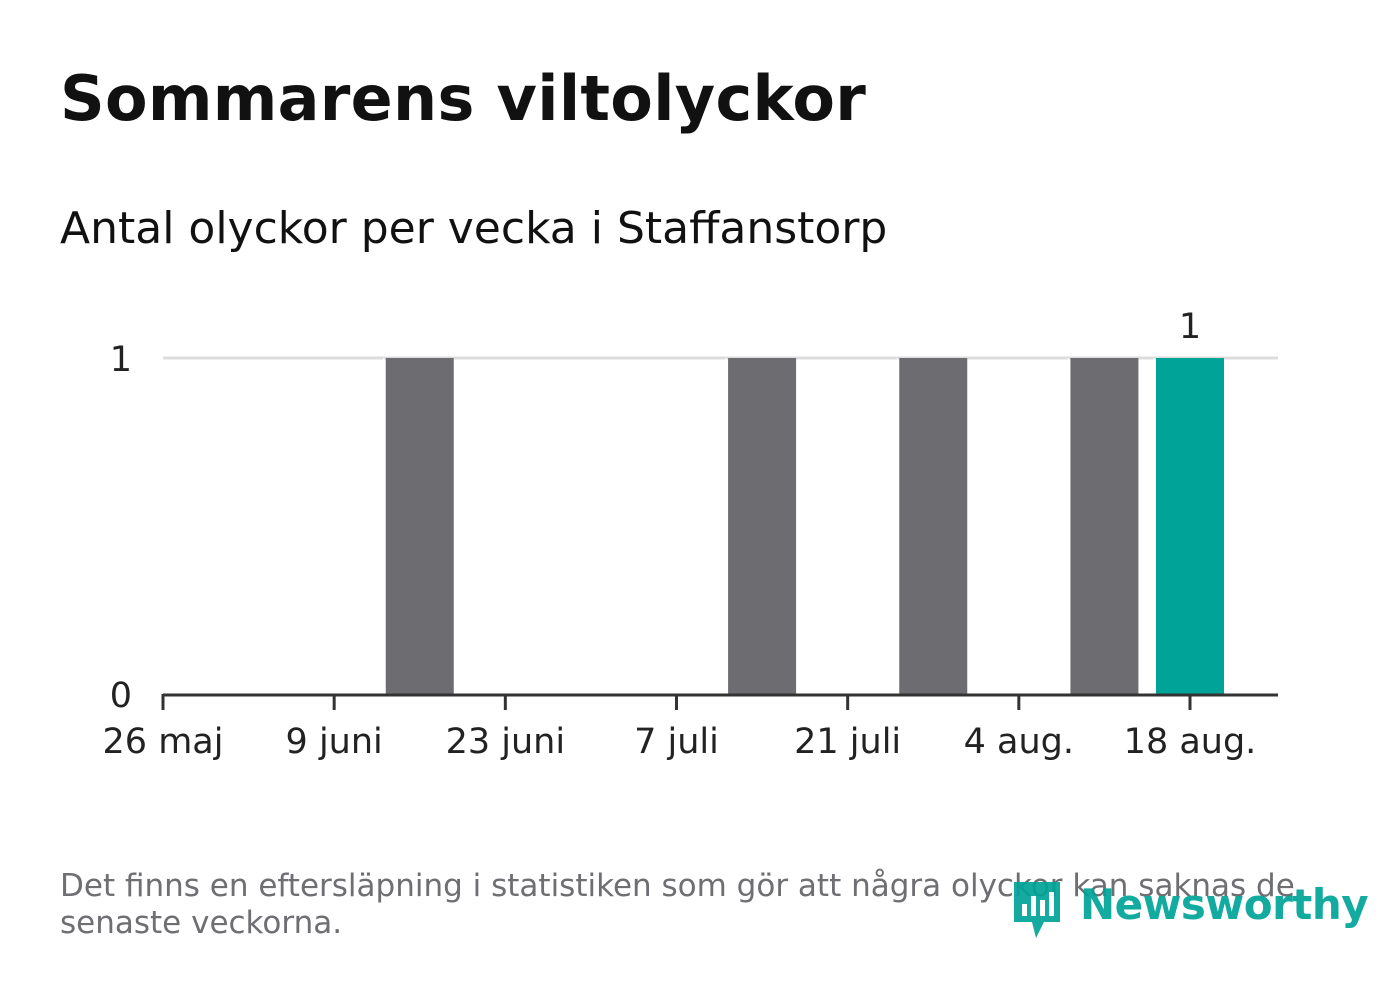 The image size is (1382, 999). I want to click on brand-name: Newsworthy, so click(1224, 904).